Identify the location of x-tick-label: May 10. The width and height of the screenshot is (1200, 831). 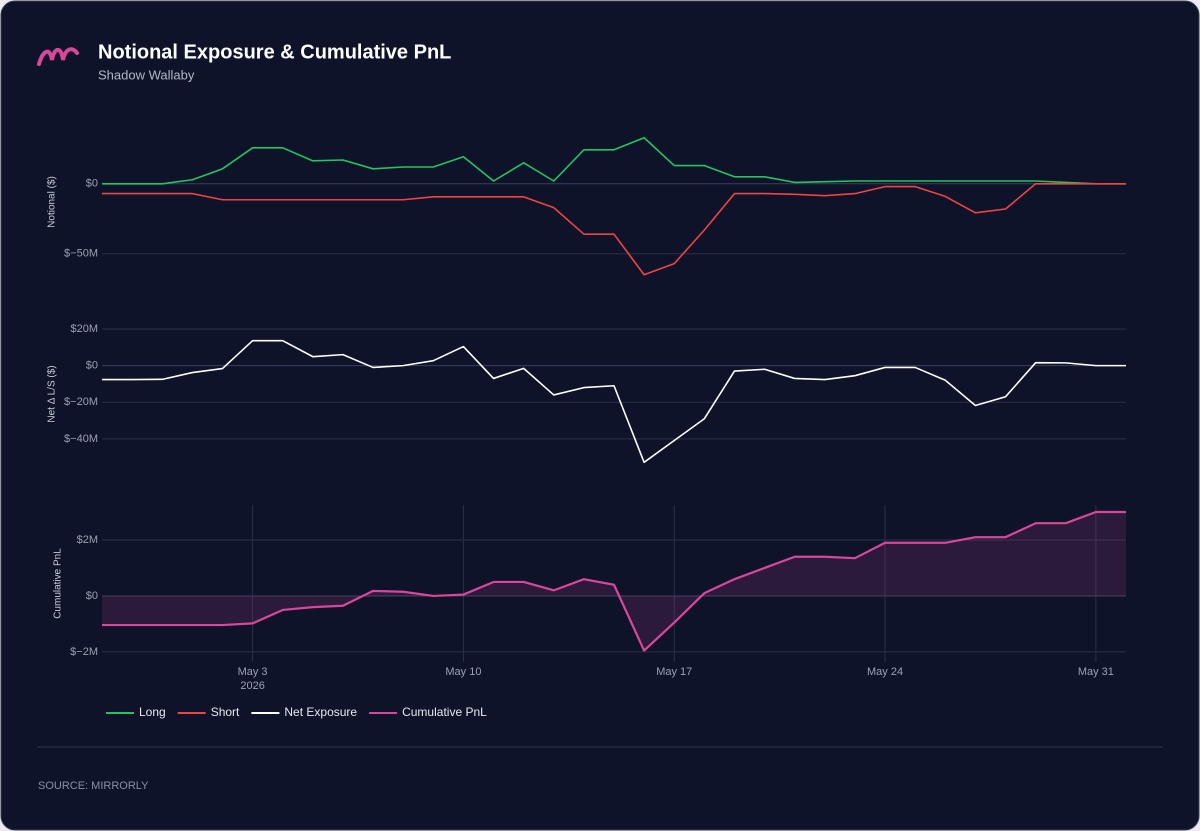
(463, 672).